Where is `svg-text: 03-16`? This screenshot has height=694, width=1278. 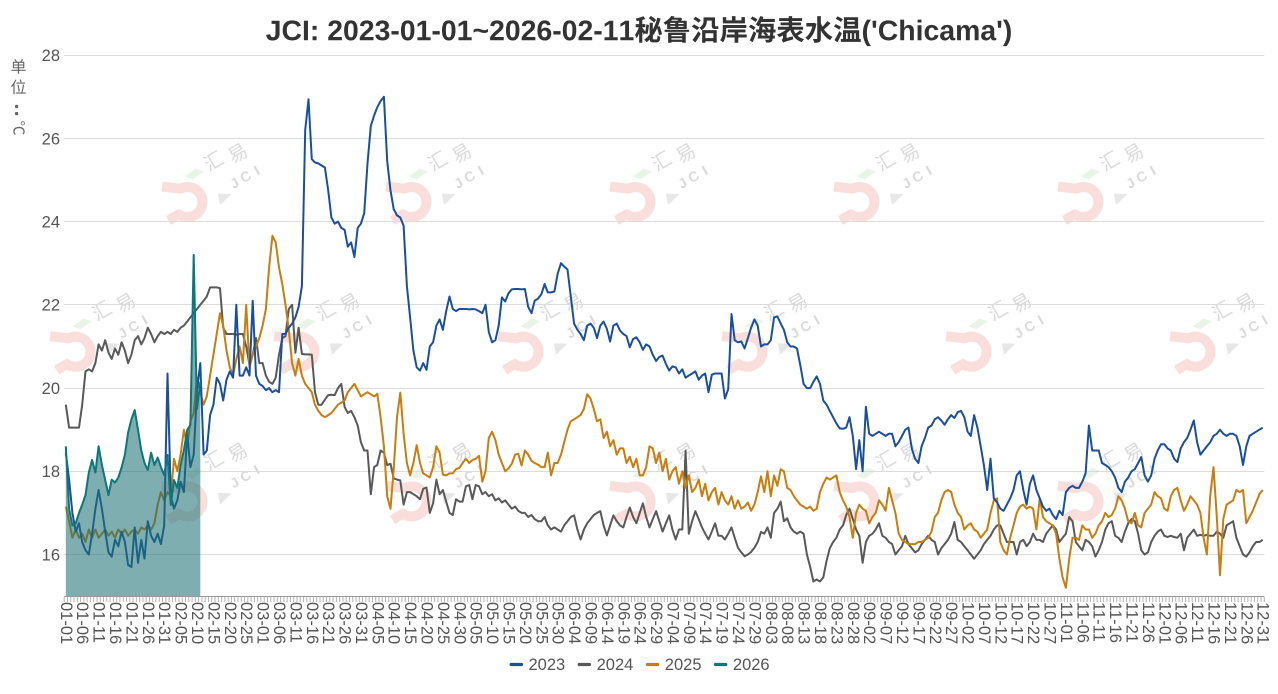
svg-text: 03-16 is located at coordinates (312, 623).